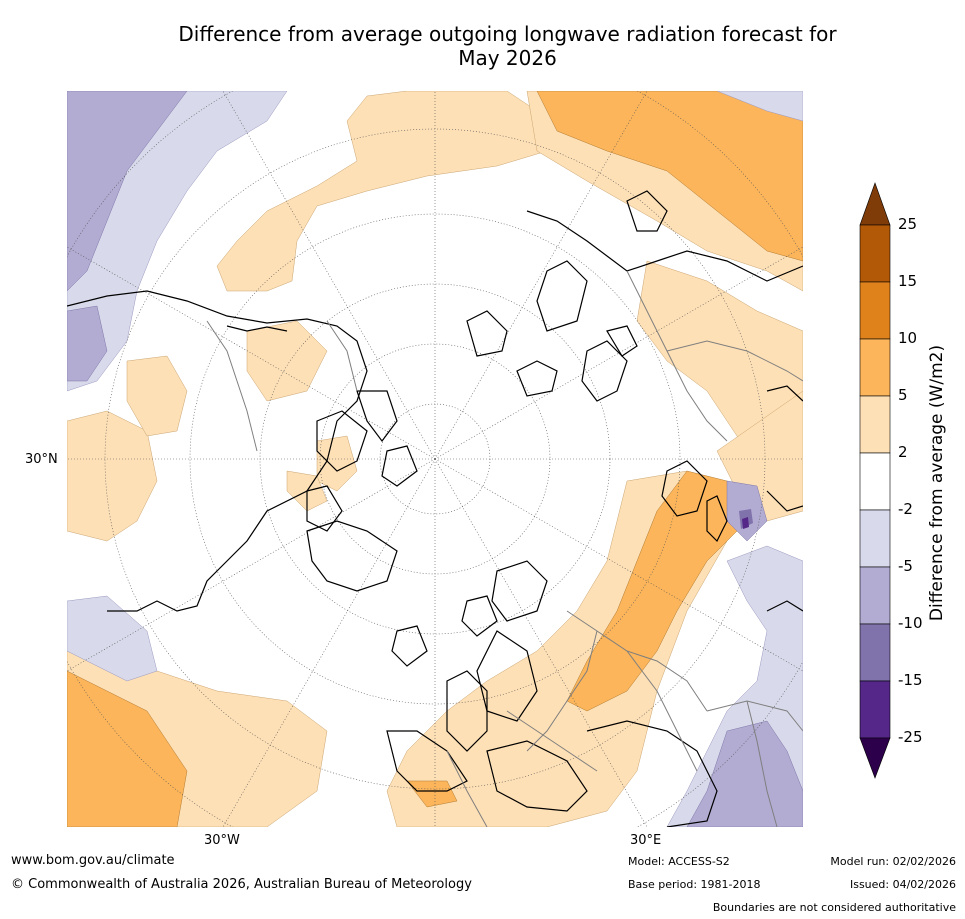 The height and width of the screenshot is (919, 965). I want to click on lat-tick-30n: 30°N, so click(41, 459).